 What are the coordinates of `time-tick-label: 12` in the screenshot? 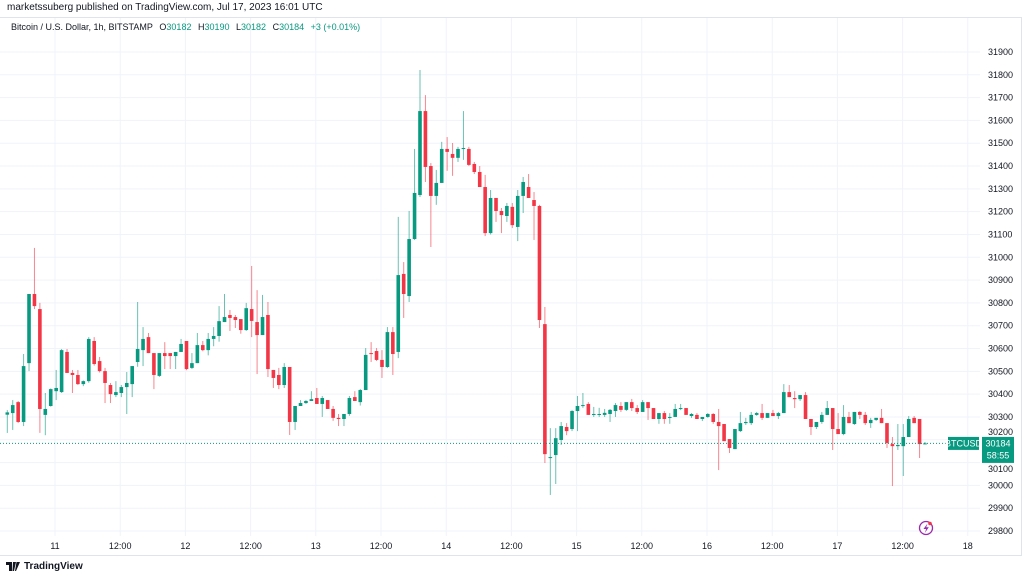 It's located at (185, 546).